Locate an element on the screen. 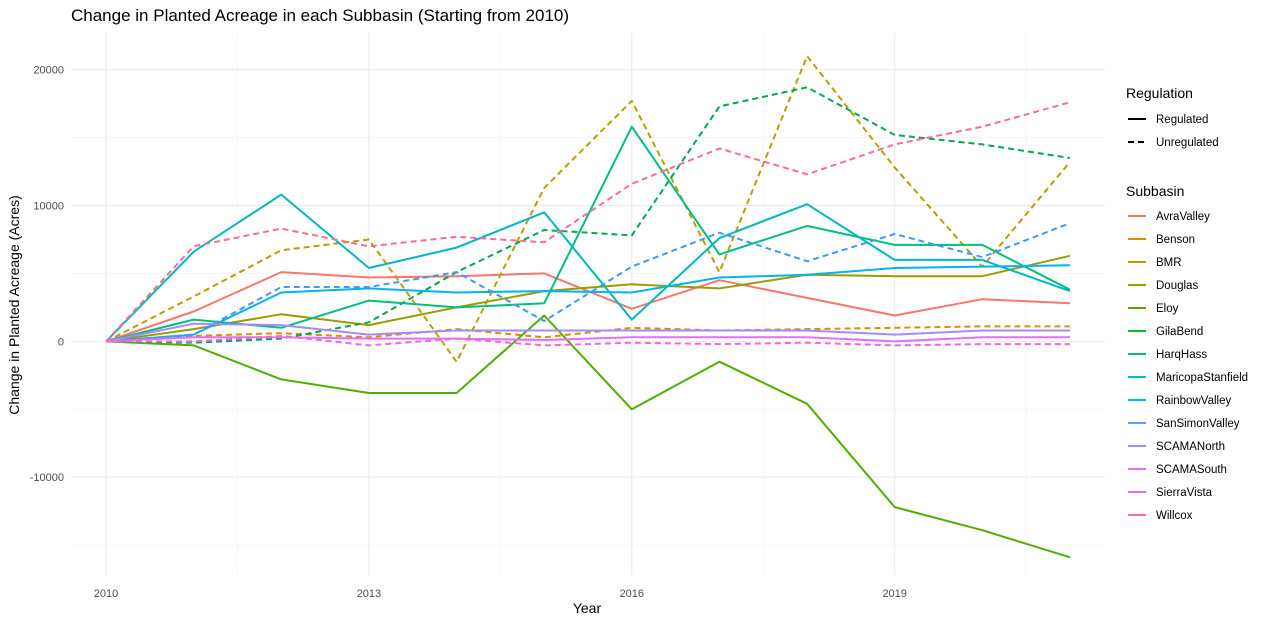  legend-label-rainbowvalley: RainbowValley is located at coordinates (1193, 401).